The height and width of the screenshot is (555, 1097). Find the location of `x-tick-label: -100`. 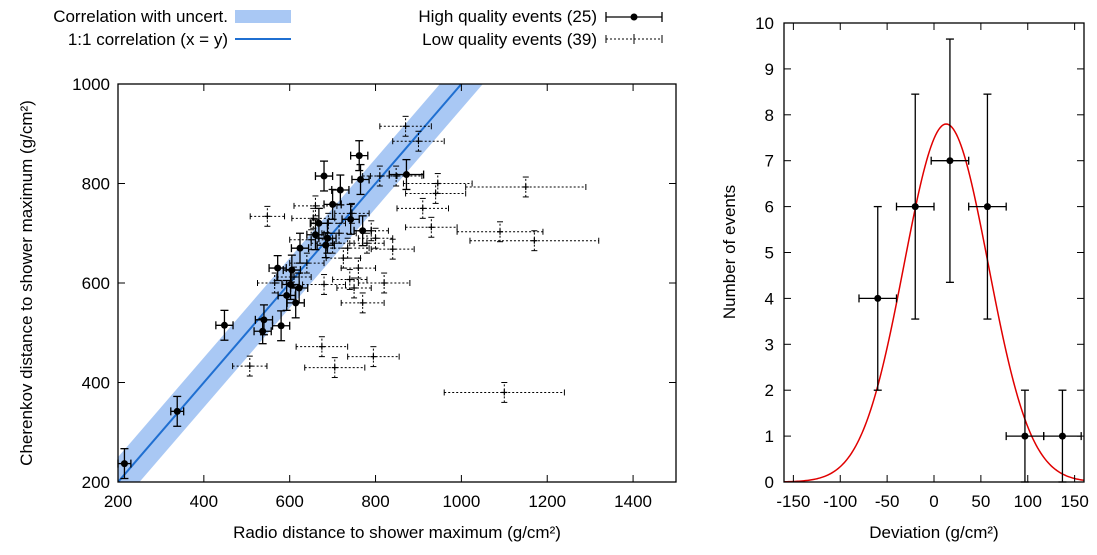

x-tick-label: -100 is located at coordinates (840, 501).